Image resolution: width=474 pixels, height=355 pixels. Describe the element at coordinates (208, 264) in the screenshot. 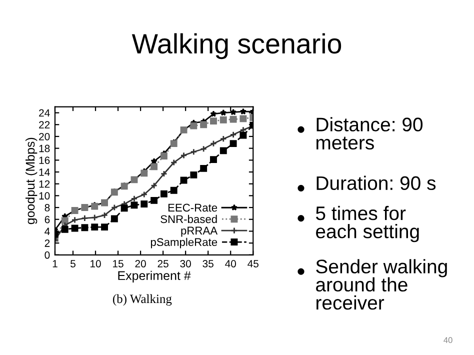

I see `x-tick-label: 35` at that location.